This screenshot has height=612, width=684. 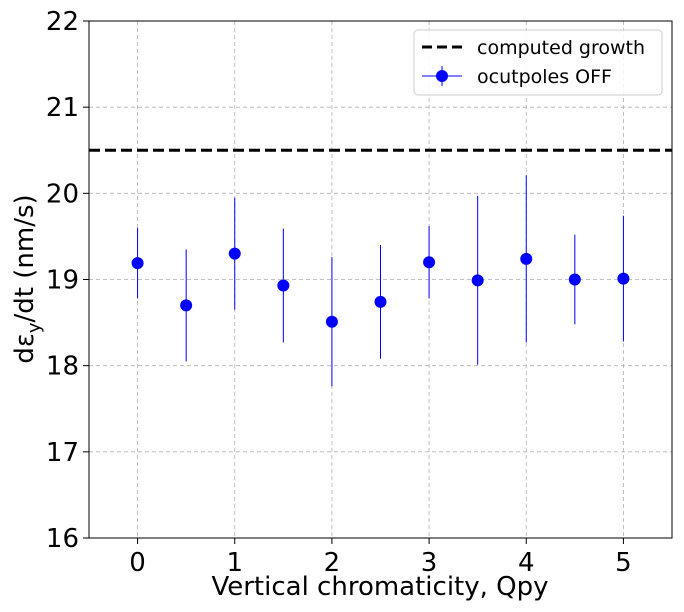 What do you see at coordinates (62, 453) in the screenshot?
I see `y-tick-label: 17` at bounding box center [62, 453].